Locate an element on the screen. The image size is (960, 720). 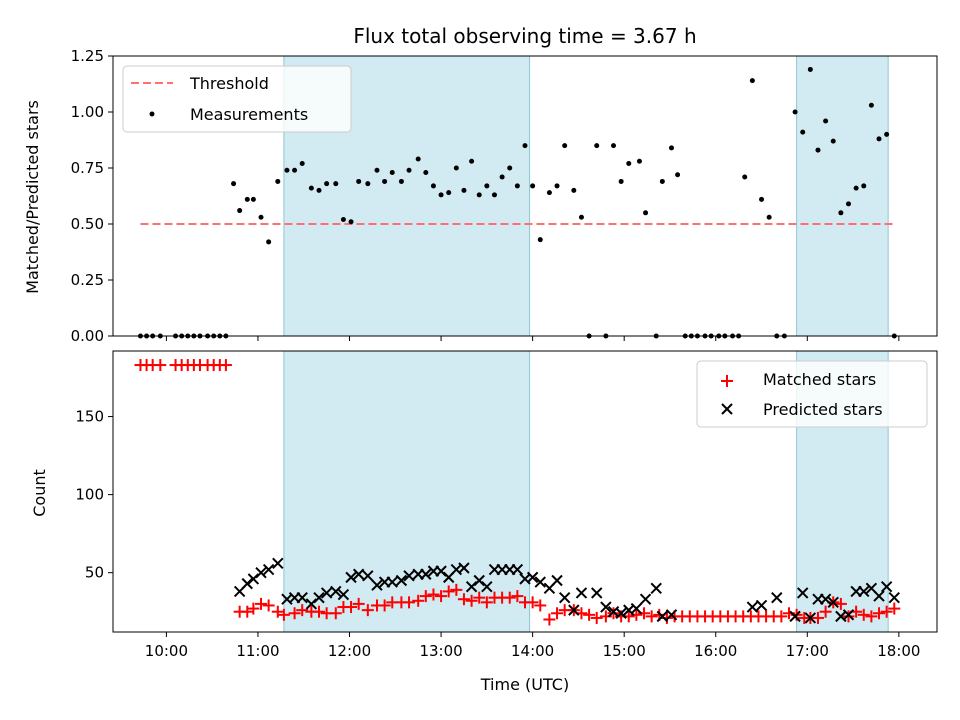
y-tick-label: 0.25 is located at coordinates (87, 280).